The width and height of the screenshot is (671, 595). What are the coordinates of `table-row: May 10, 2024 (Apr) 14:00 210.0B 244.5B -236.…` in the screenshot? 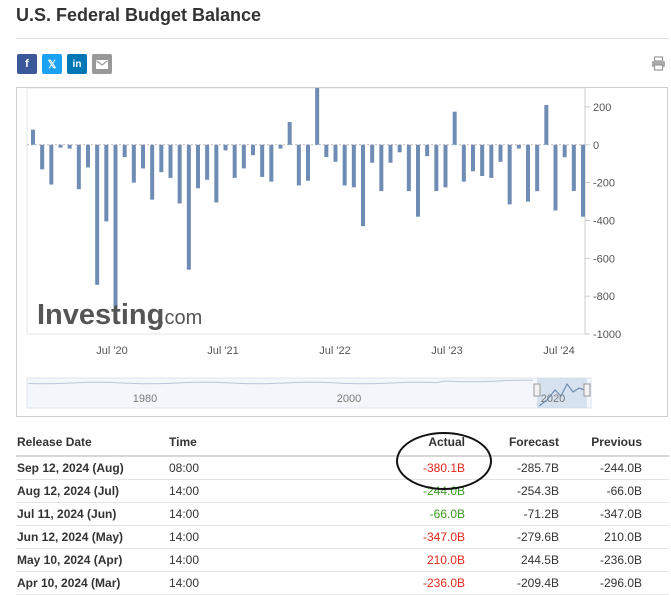 It's located at (342, 560).